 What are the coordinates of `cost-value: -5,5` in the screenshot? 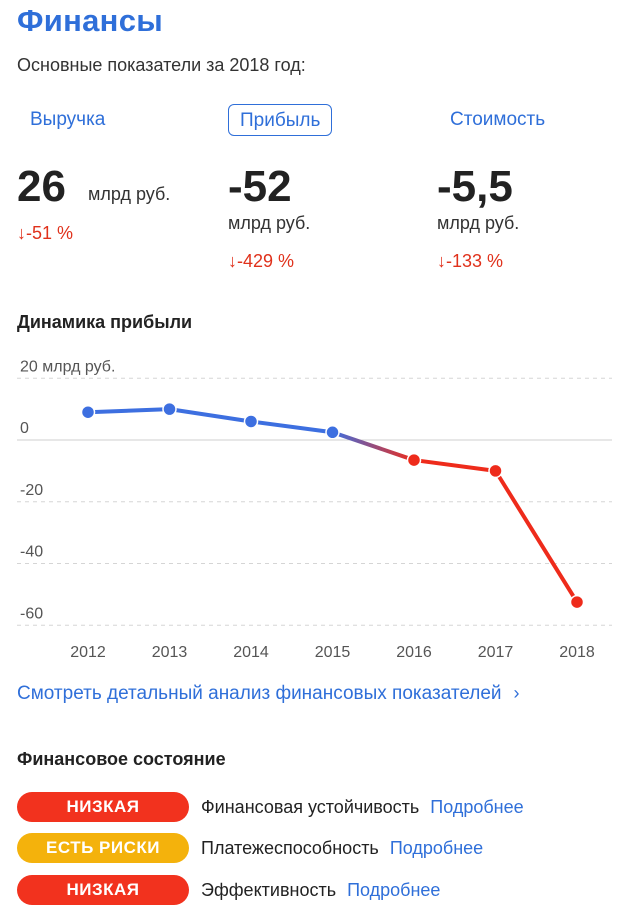 It's located at (475, 186).